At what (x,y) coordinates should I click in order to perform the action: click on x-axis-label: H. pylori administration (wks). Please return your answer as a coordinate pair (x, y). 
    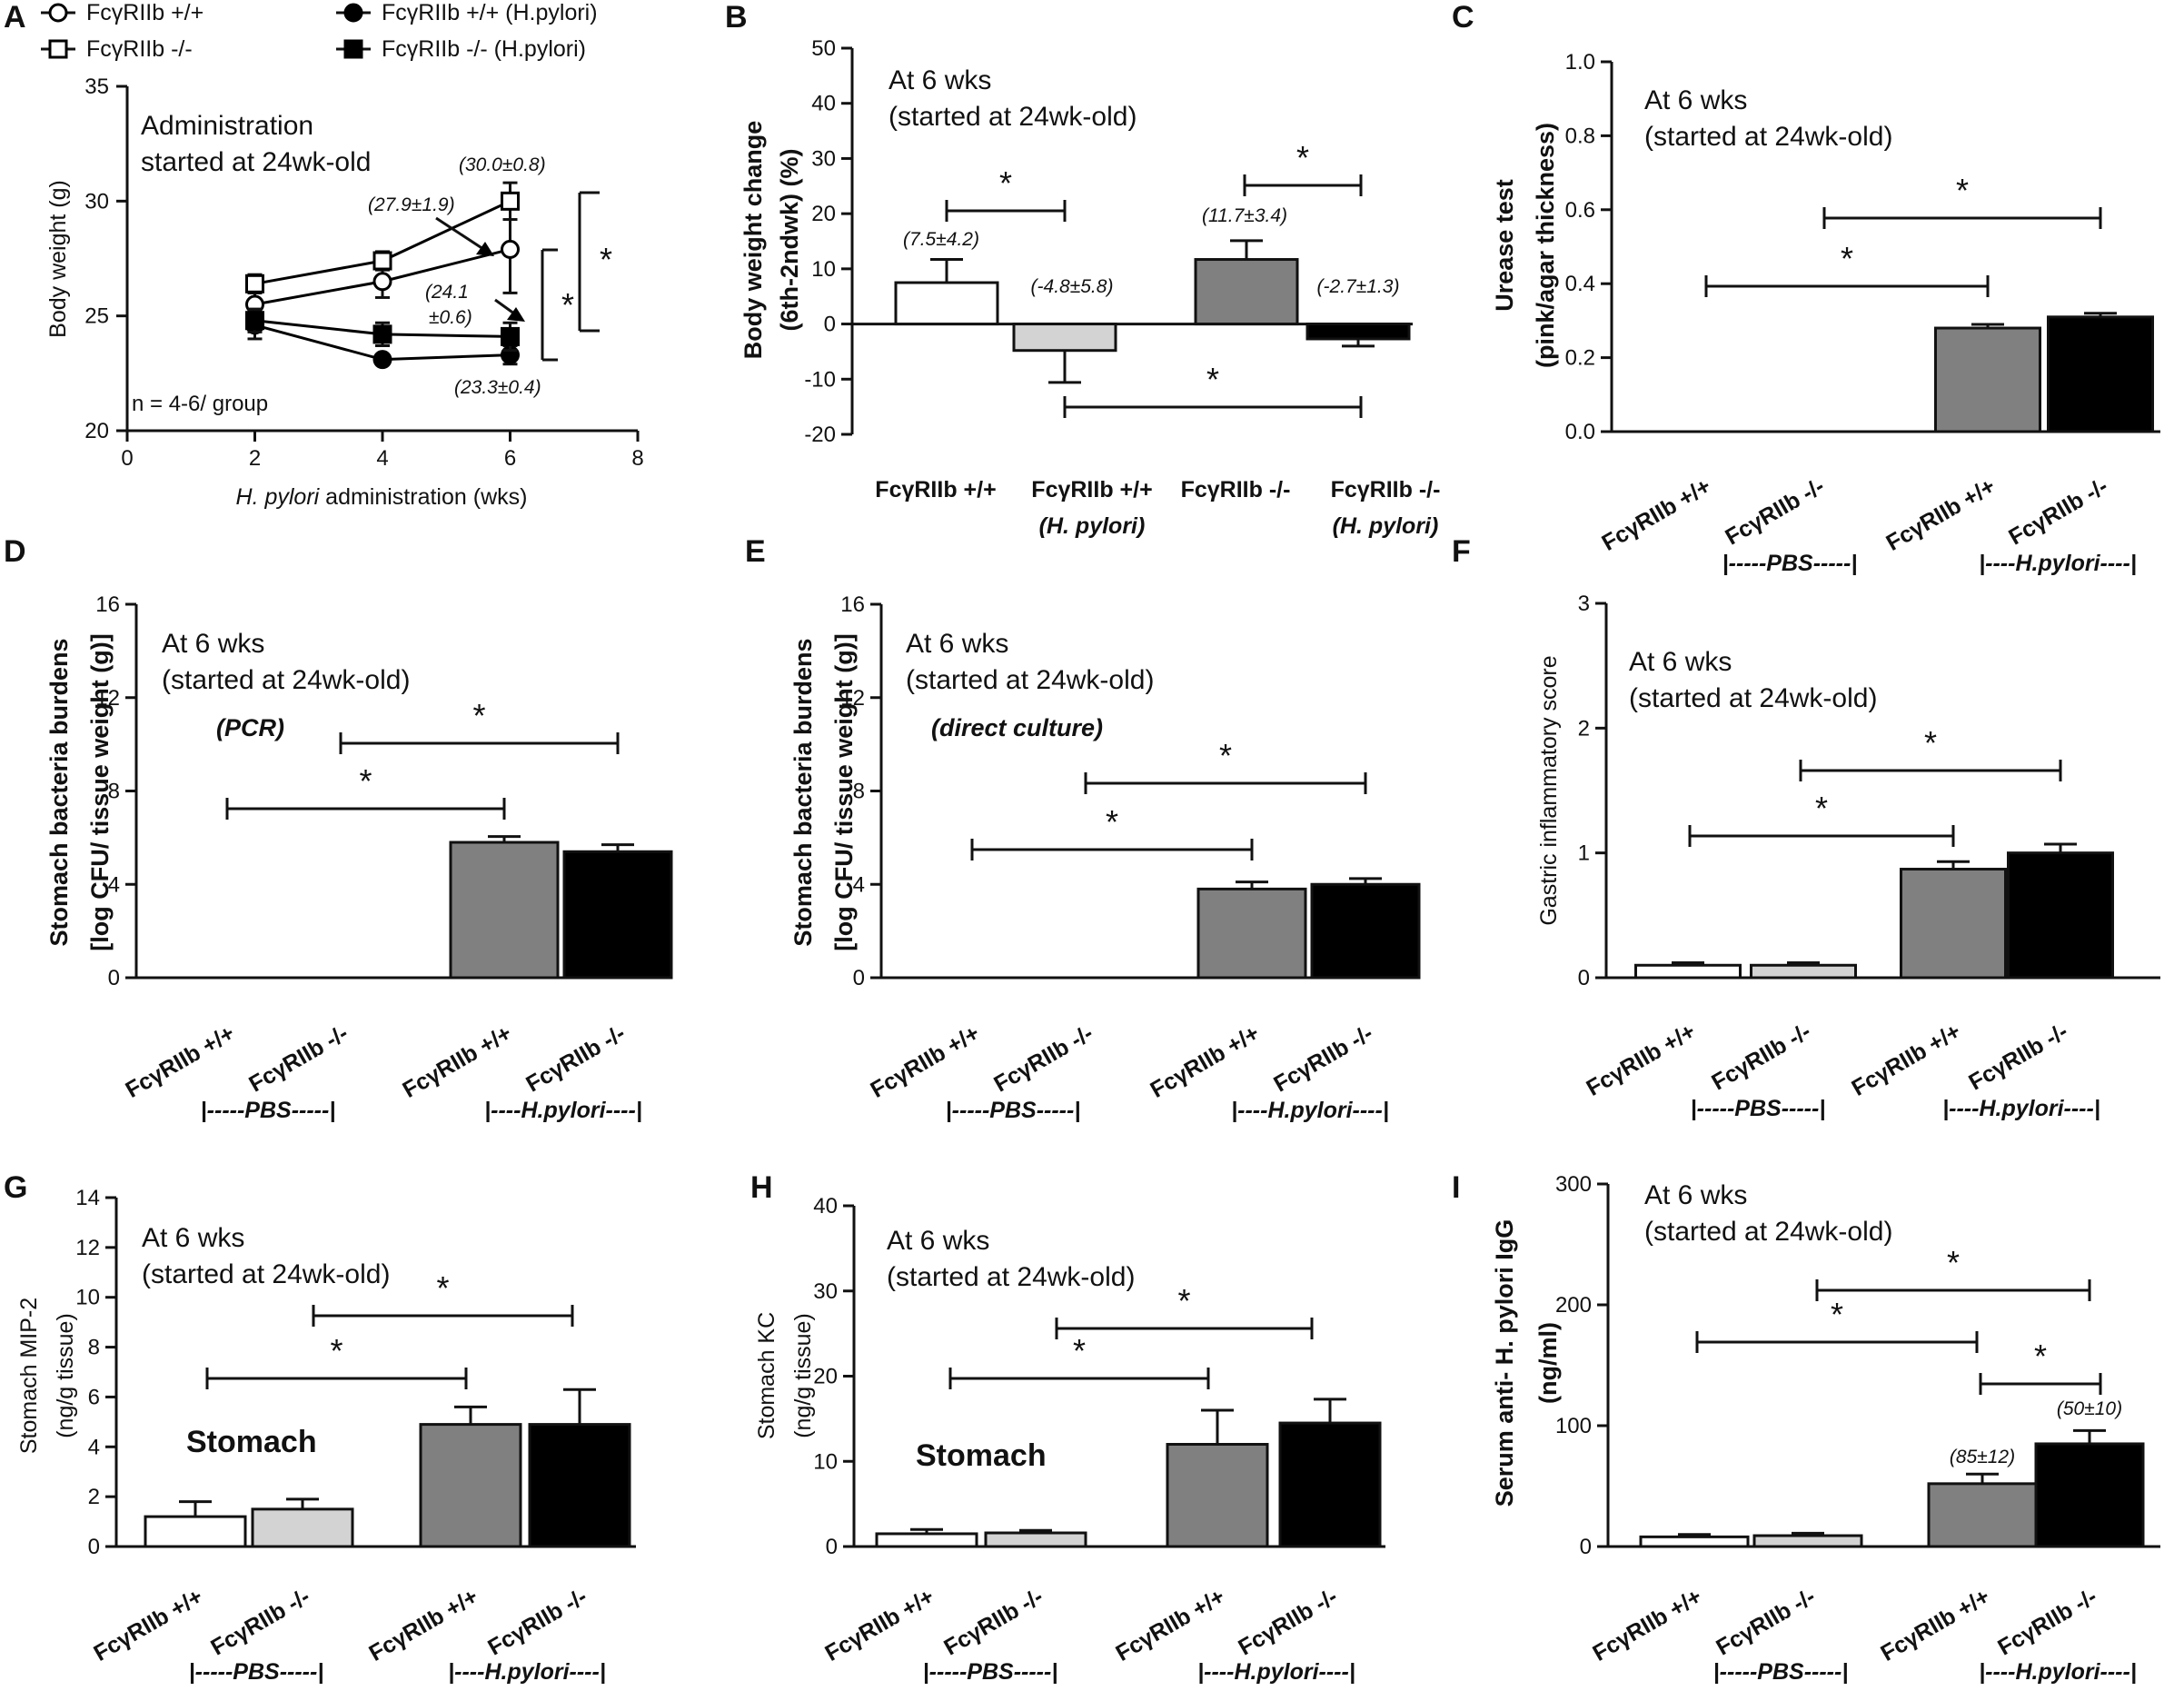
    Looking at the image, I should click on (382, 497).